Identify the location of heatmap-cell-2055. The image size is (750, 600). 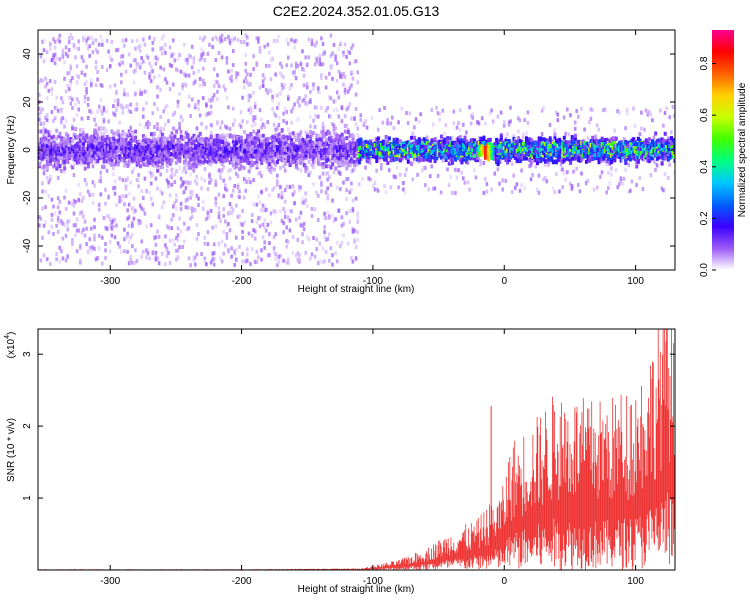
(209, 182).